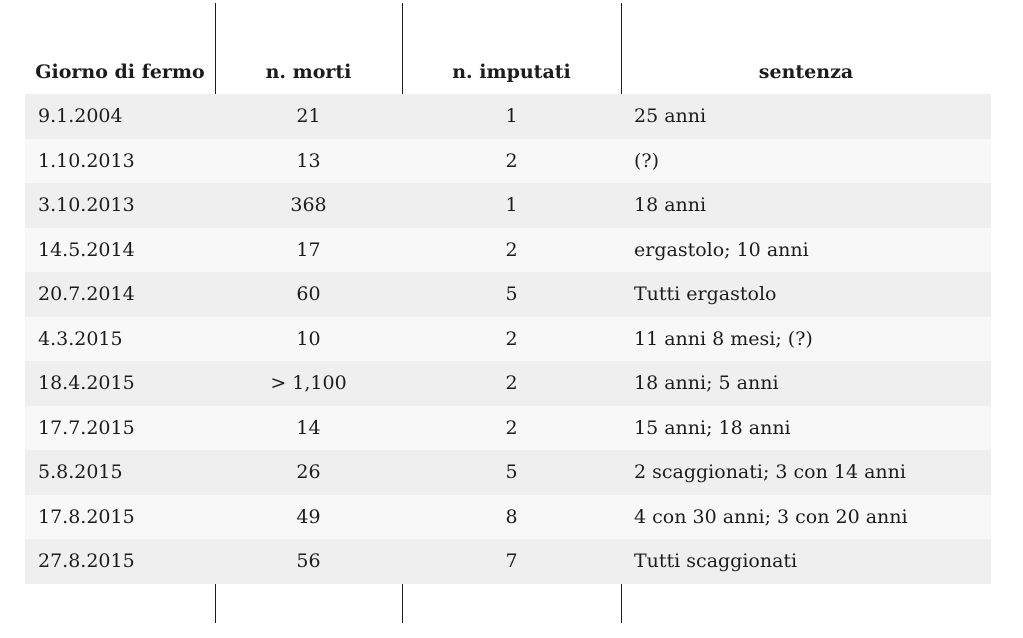 This screenshot has width=1023, height=638. Describe the element at coordinates (308, 205) in the screenshot. I see `cell-n-morti: 368` at that location.